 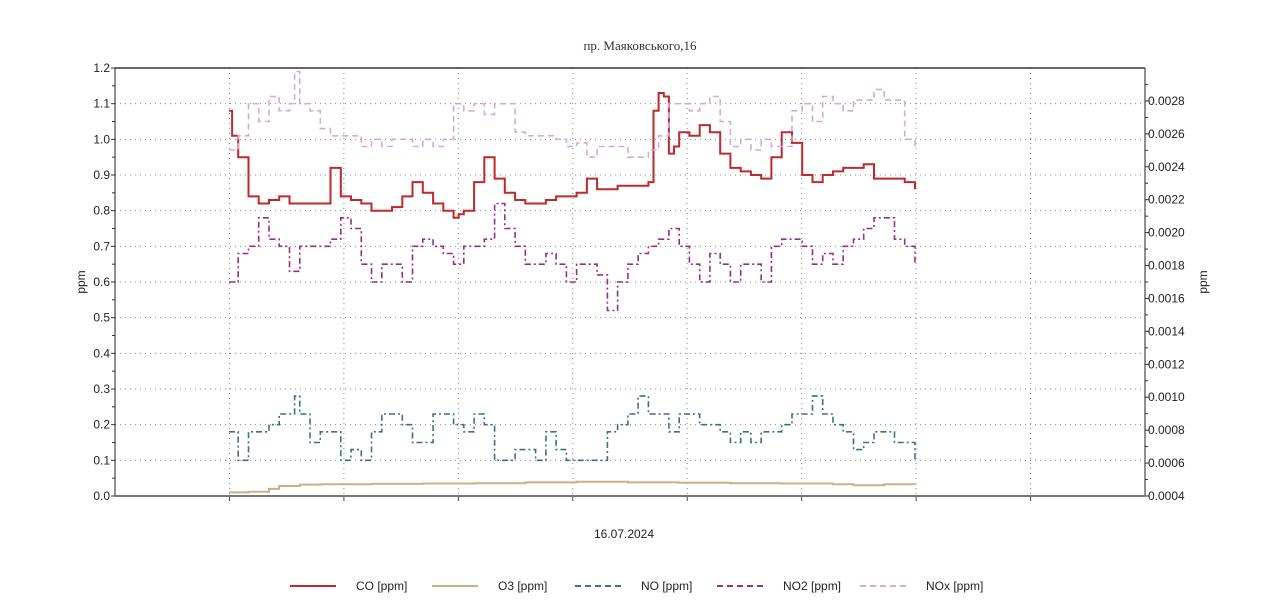 What do you see at coordinates (1166, 364) in the screenshot?
I see `y-tick-label-right: 0.0012` at bounding box center [1166, 364].